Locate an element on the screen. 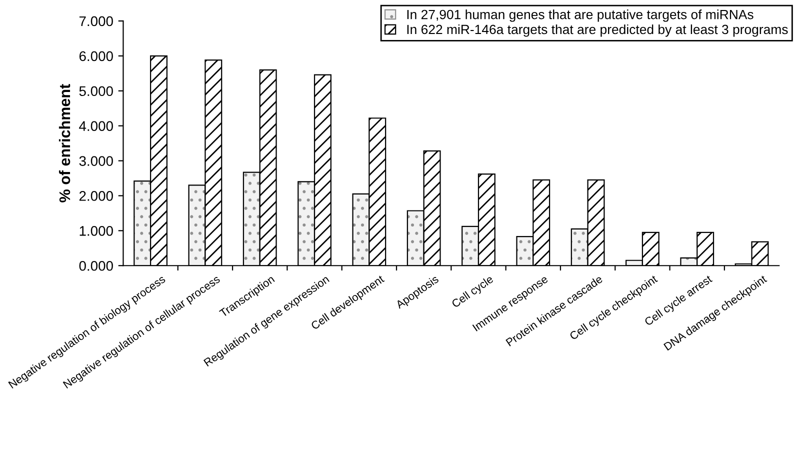  y-tick-label: 0.000 is located at coordinates (96, 265).